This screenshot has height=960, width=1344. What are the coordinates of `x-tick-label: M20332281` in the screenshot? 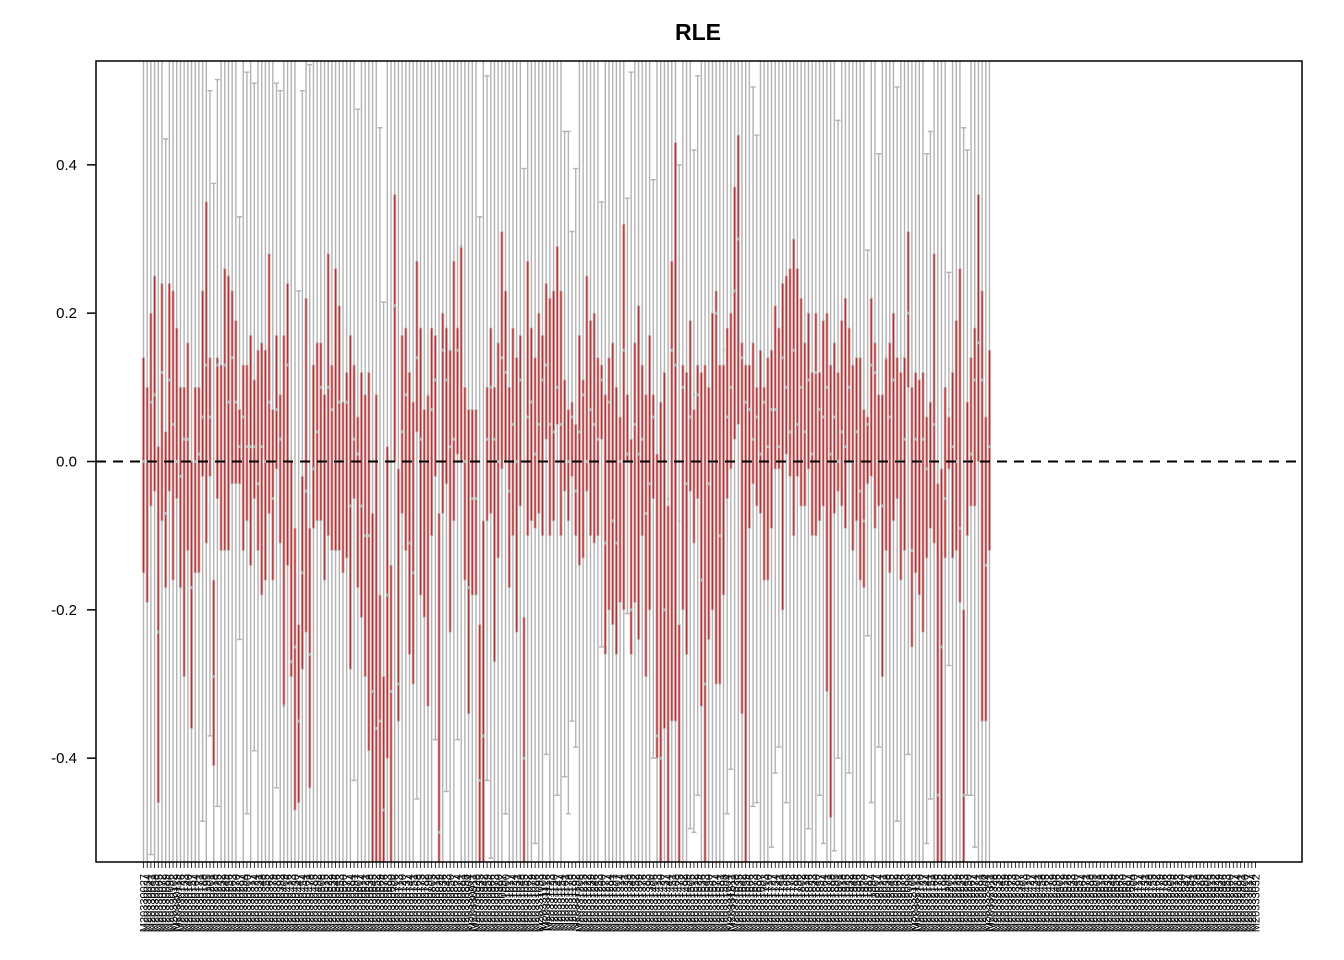 It's located at (979, 903).